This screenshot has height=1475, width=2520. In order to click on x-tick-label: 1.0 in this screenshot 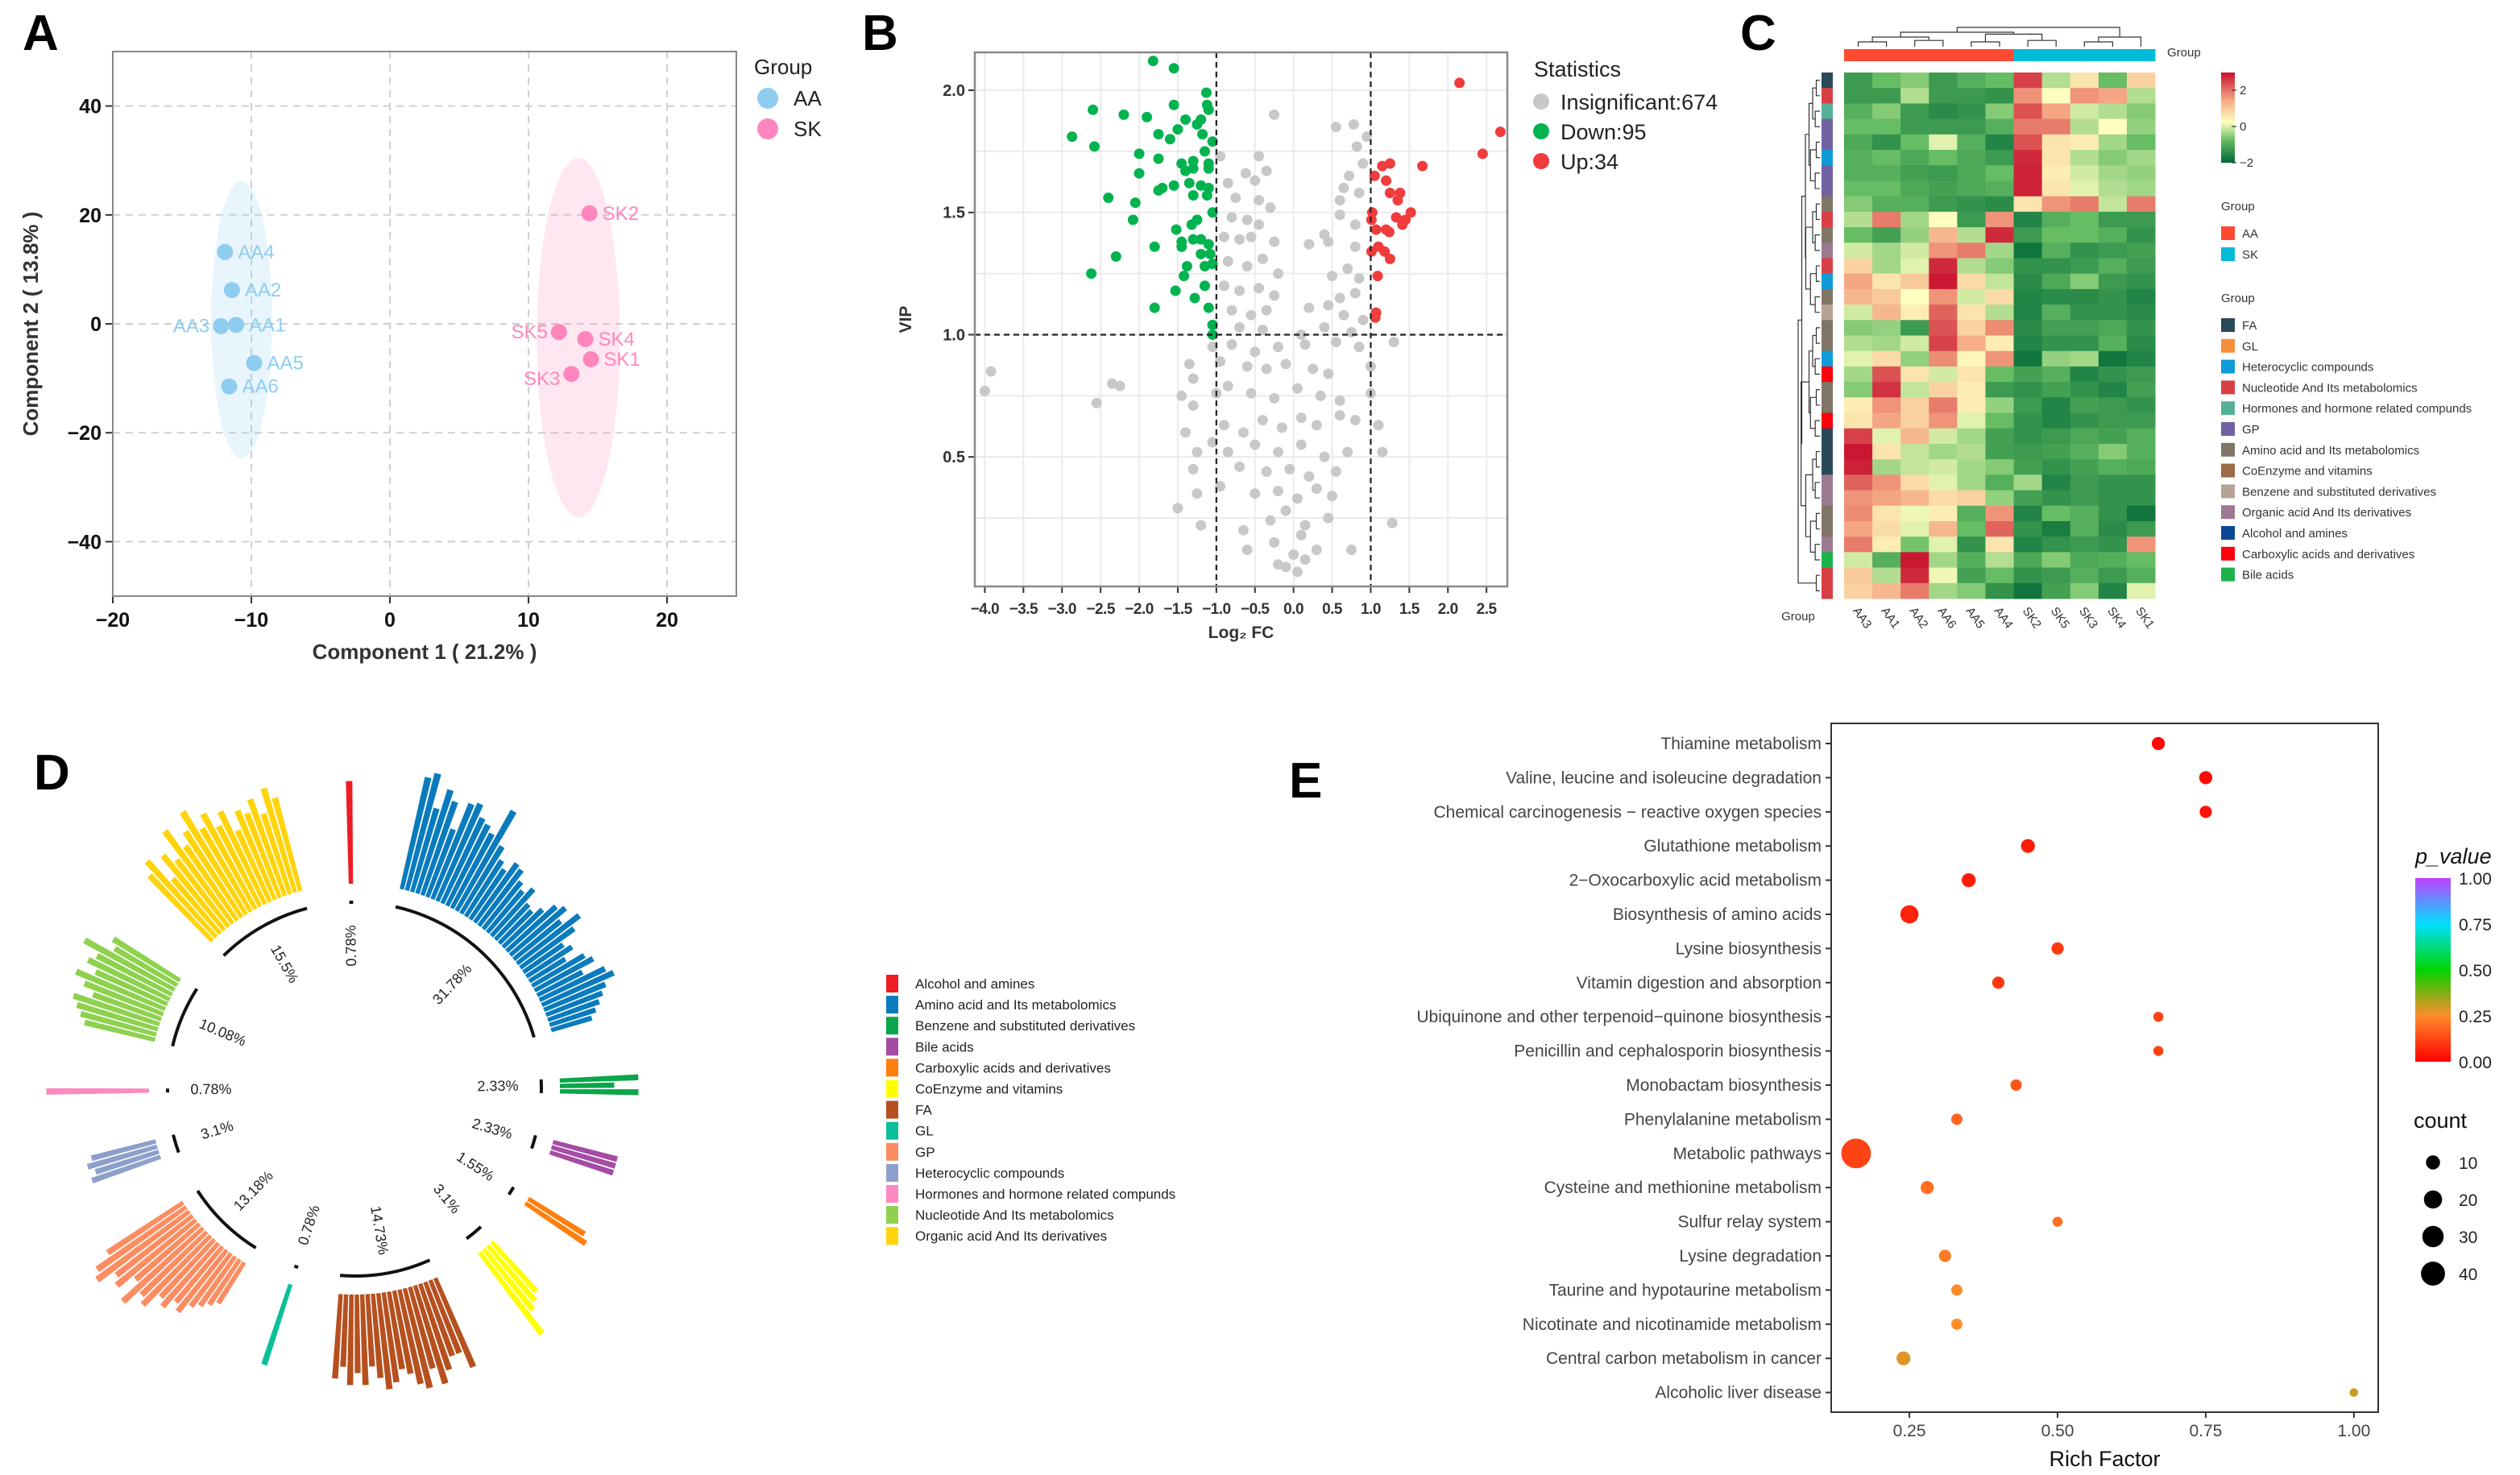, I will do `click(1371, 609)`.